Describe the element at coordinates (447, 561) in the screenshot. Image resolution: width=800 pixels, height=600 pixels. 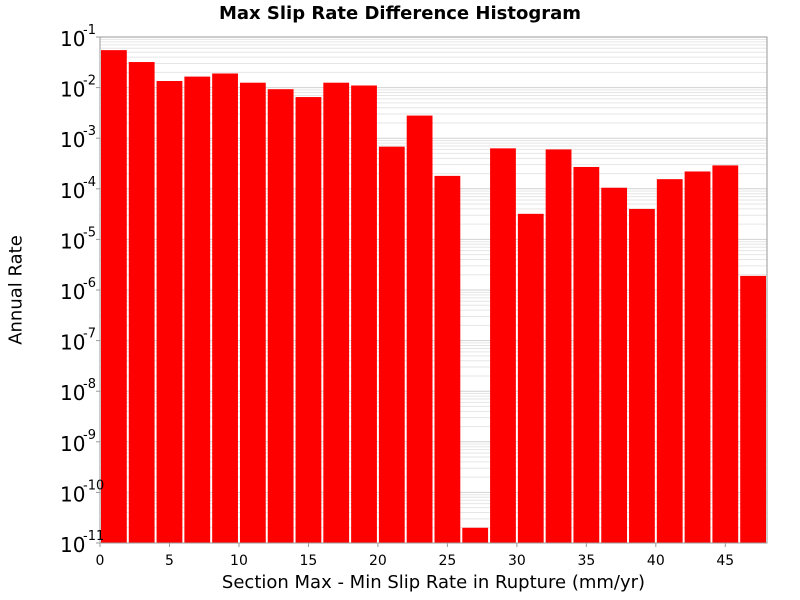
I see `x-tick-label: 25` at that location.